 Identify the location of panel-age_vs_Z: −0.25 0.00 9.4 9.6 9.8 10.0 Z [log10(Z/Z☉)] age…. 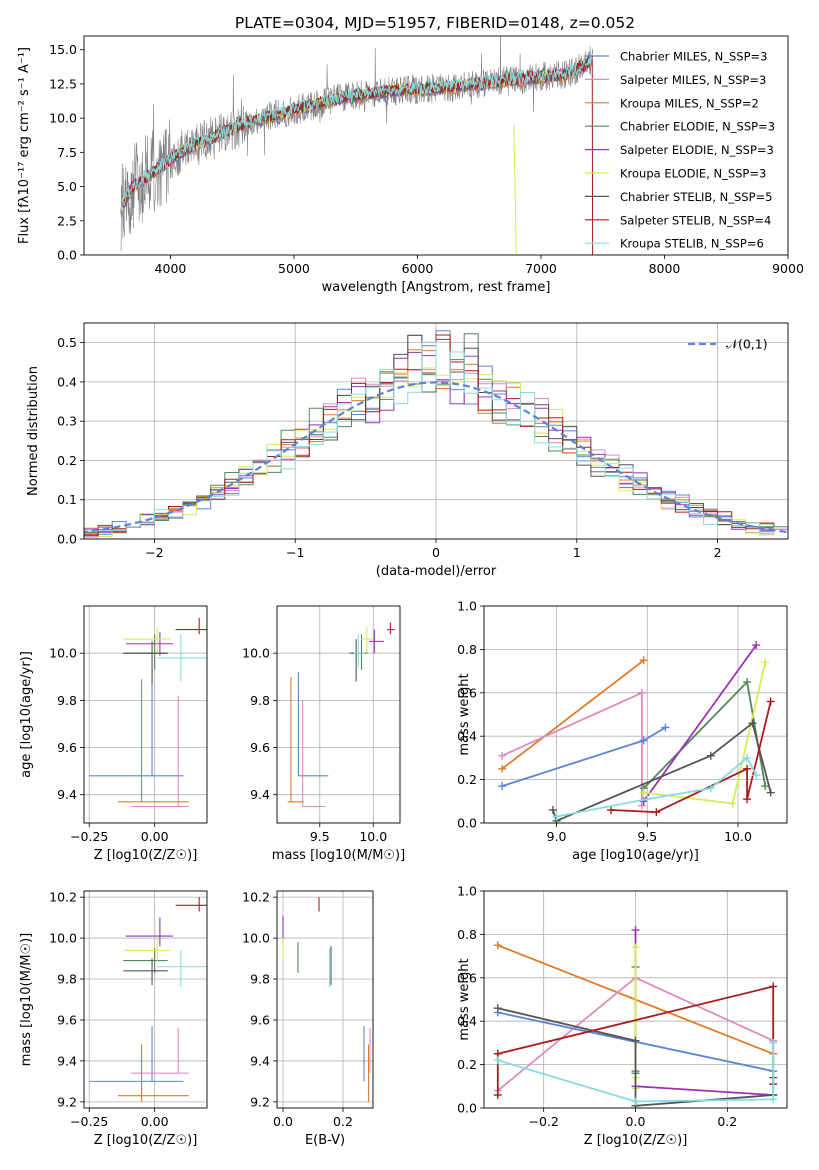
(113, 734).